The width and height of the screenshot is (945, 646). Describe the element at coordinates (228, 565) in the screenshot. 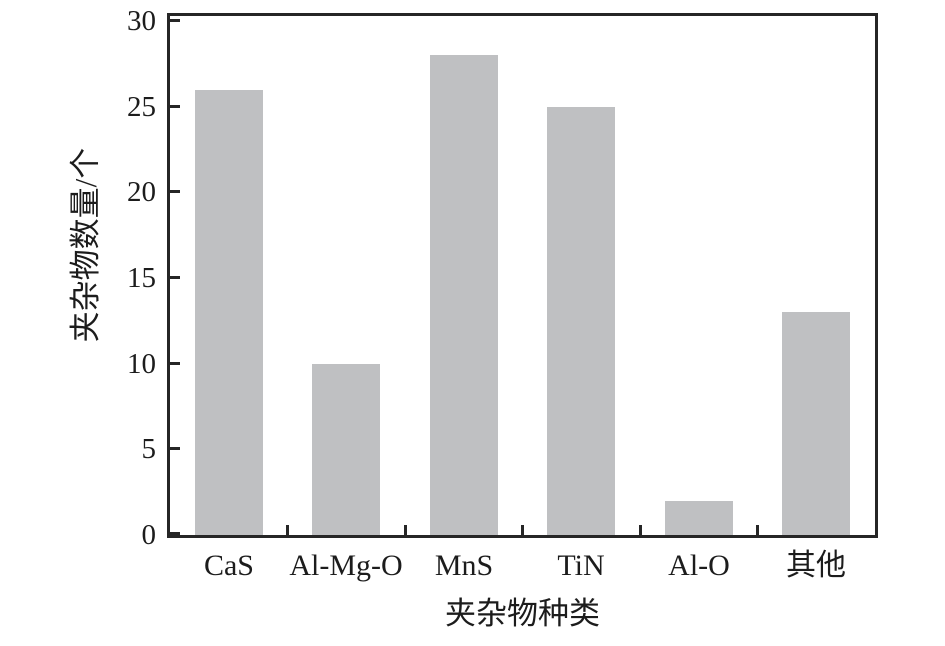

I see `x-category-label-cas: CaS` at that location.